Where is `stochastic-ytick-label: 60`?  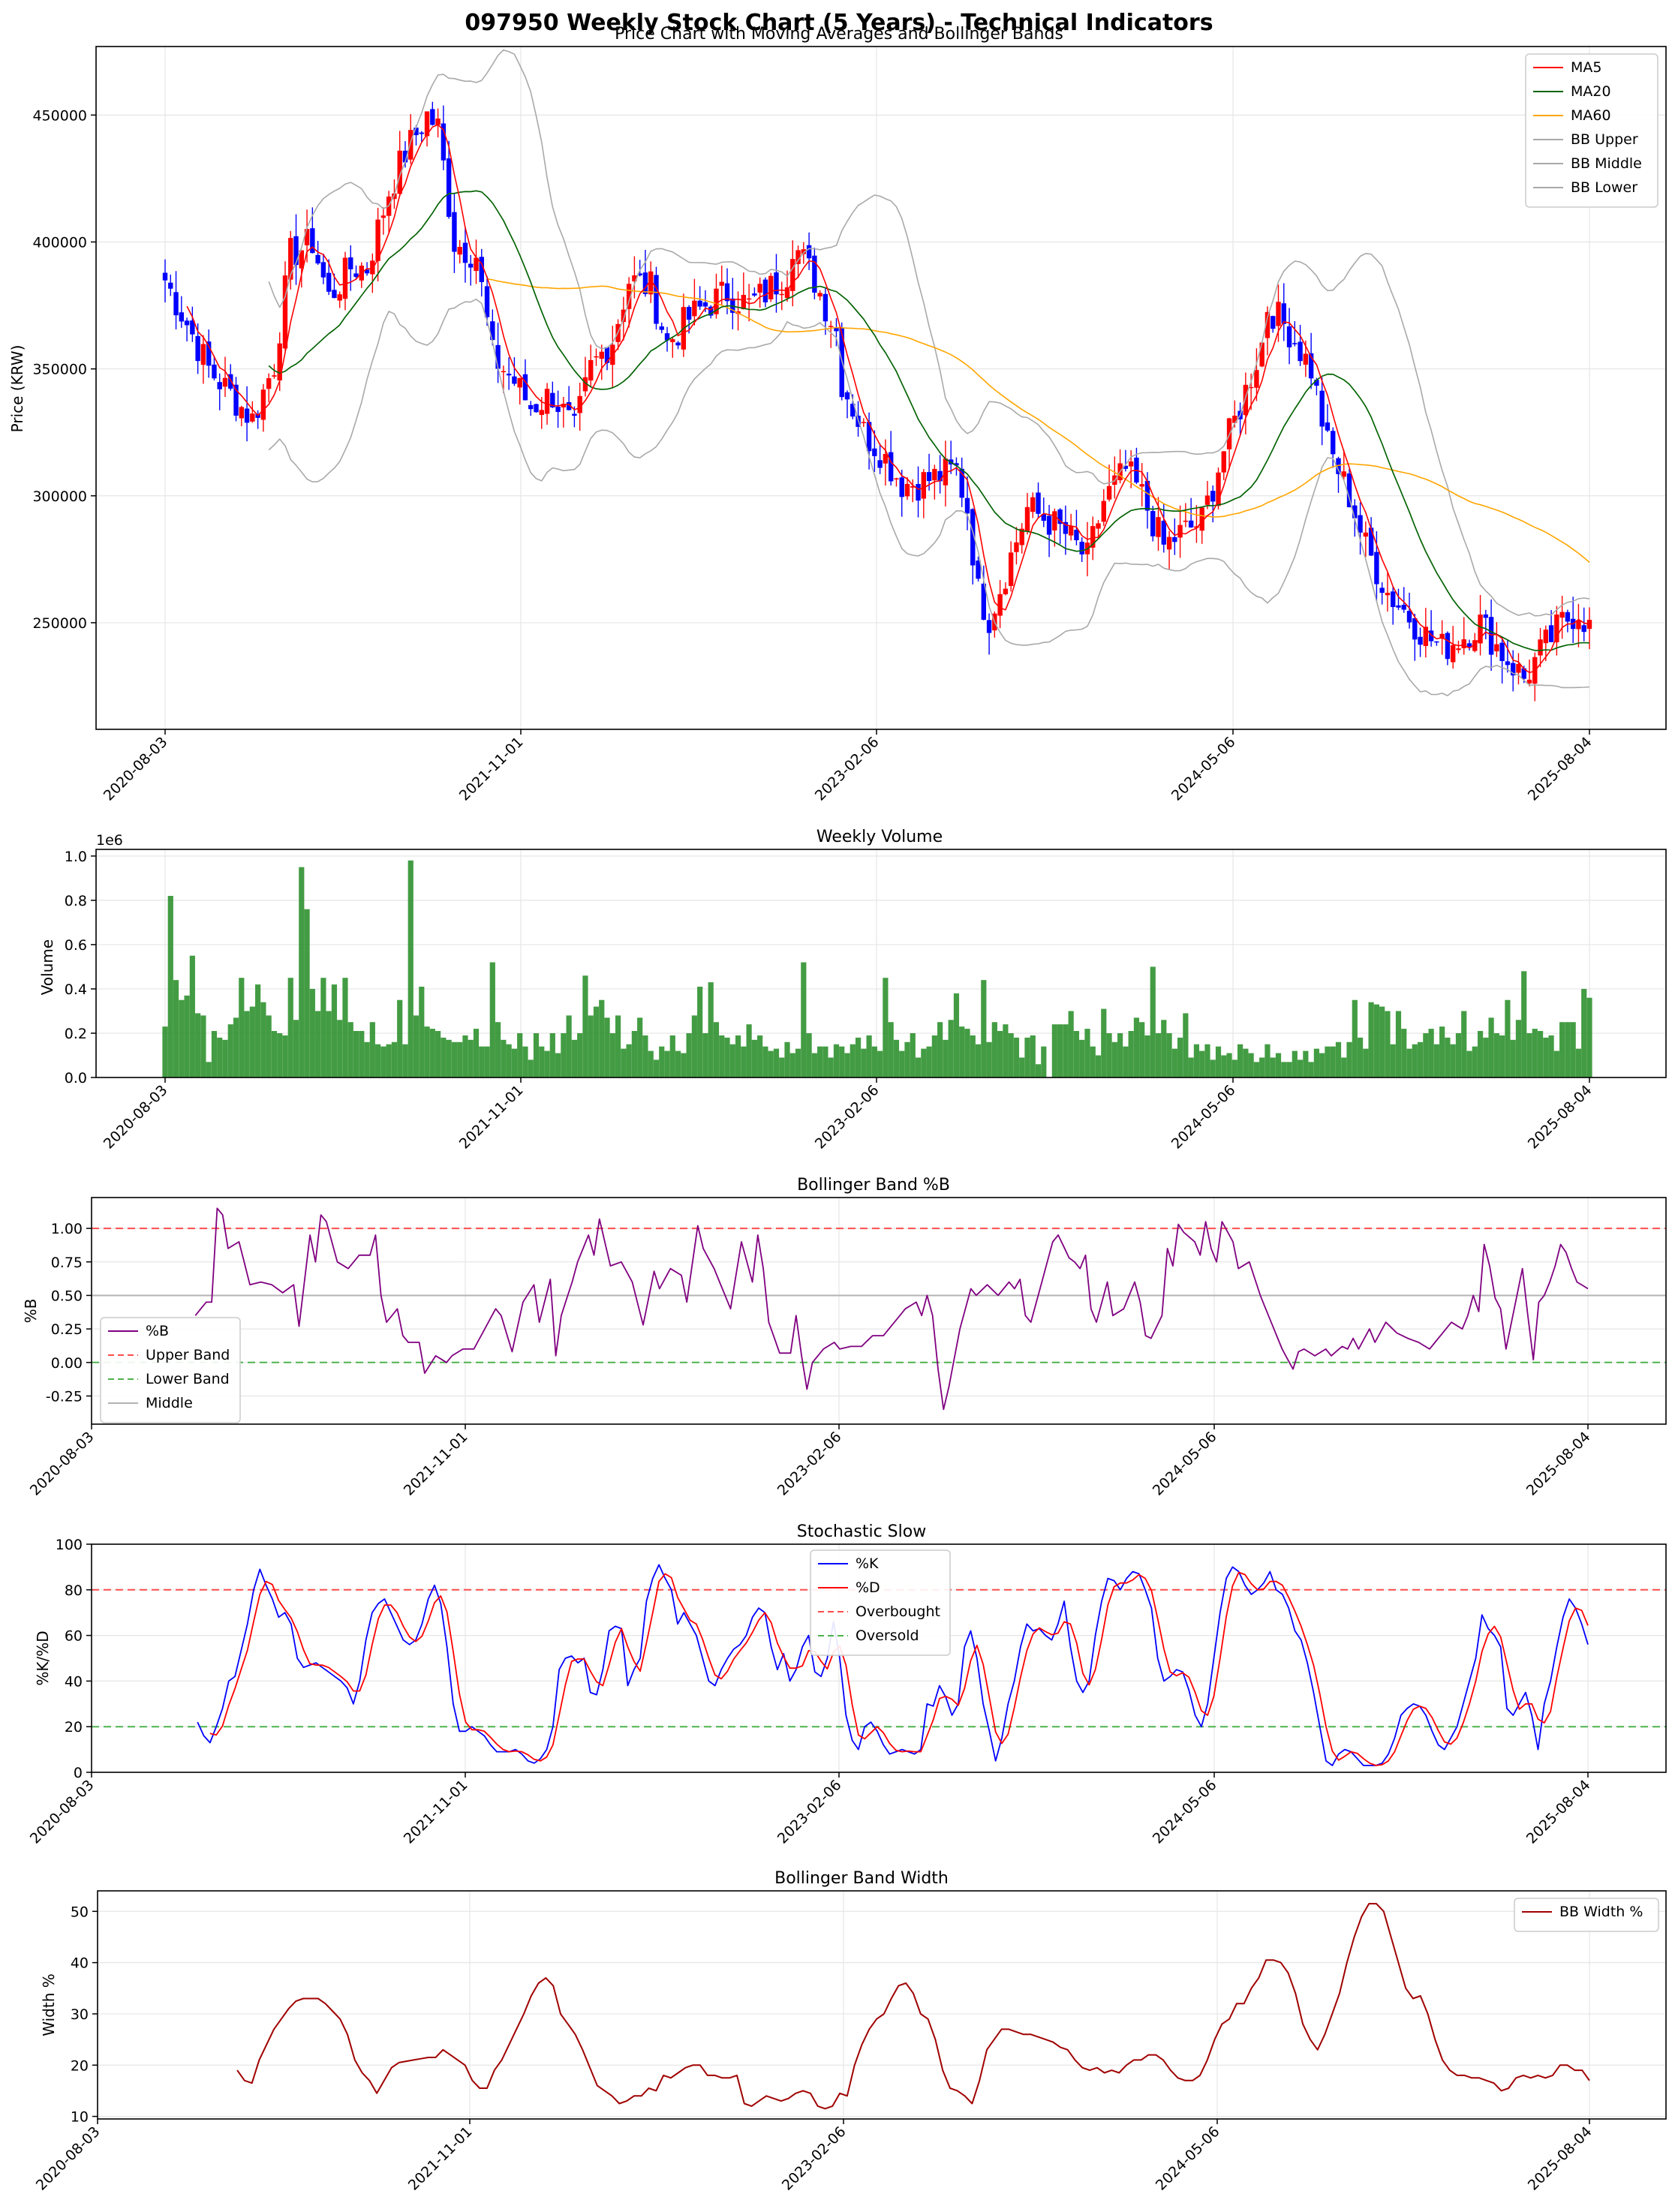 stochastic-ytick-label: 60 is located at coordinates (74, 1636).